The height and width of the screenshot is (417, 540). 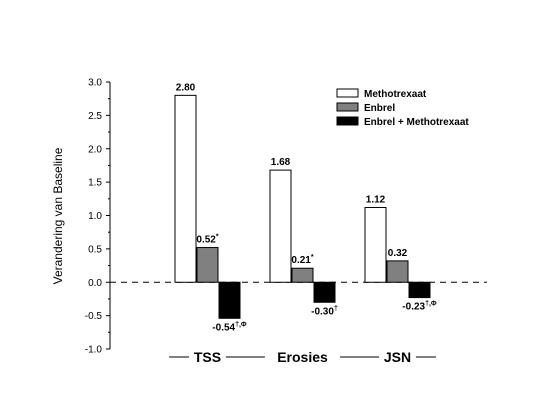 I want to click on data-label: 0.32, so click(x=398, y=253).